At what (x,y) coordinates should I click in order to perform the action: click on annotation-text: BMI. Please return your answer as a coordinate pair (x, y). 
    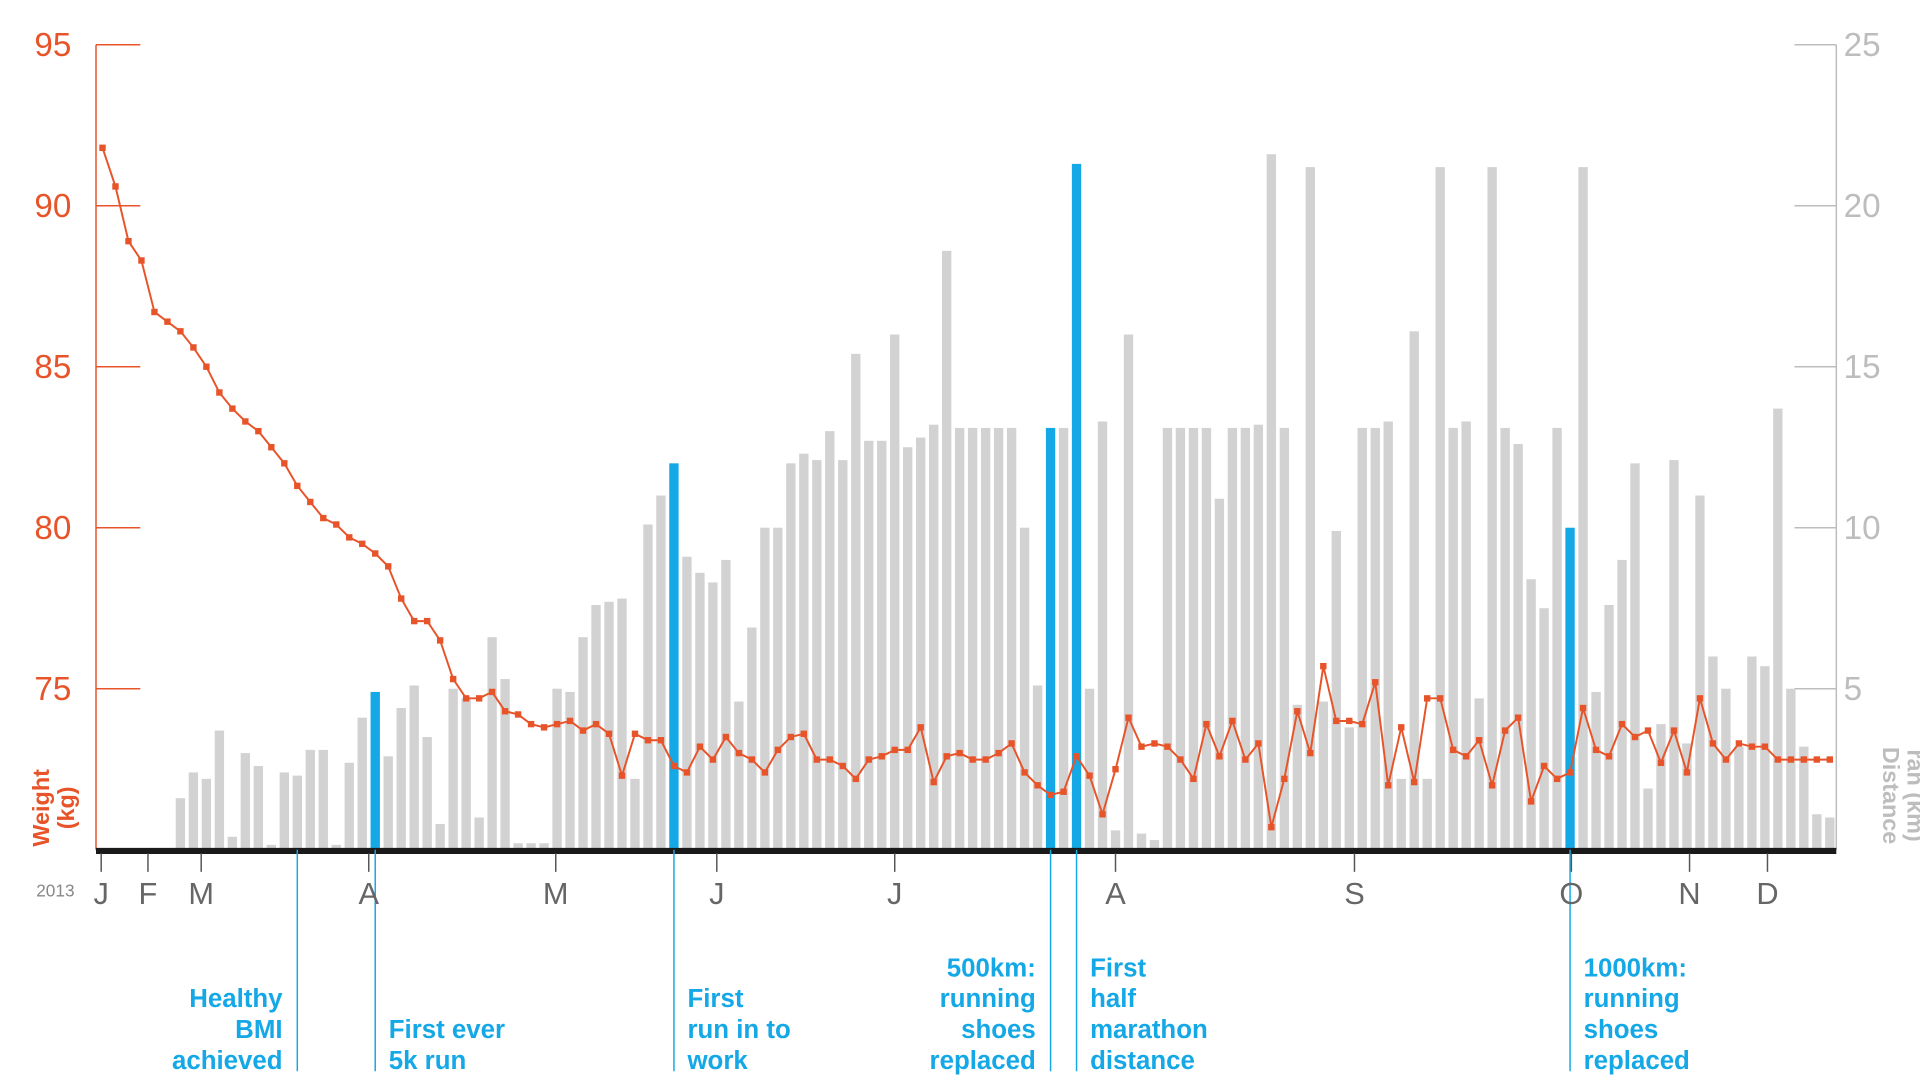
    Looking at the image, I should click on (258, 1030).